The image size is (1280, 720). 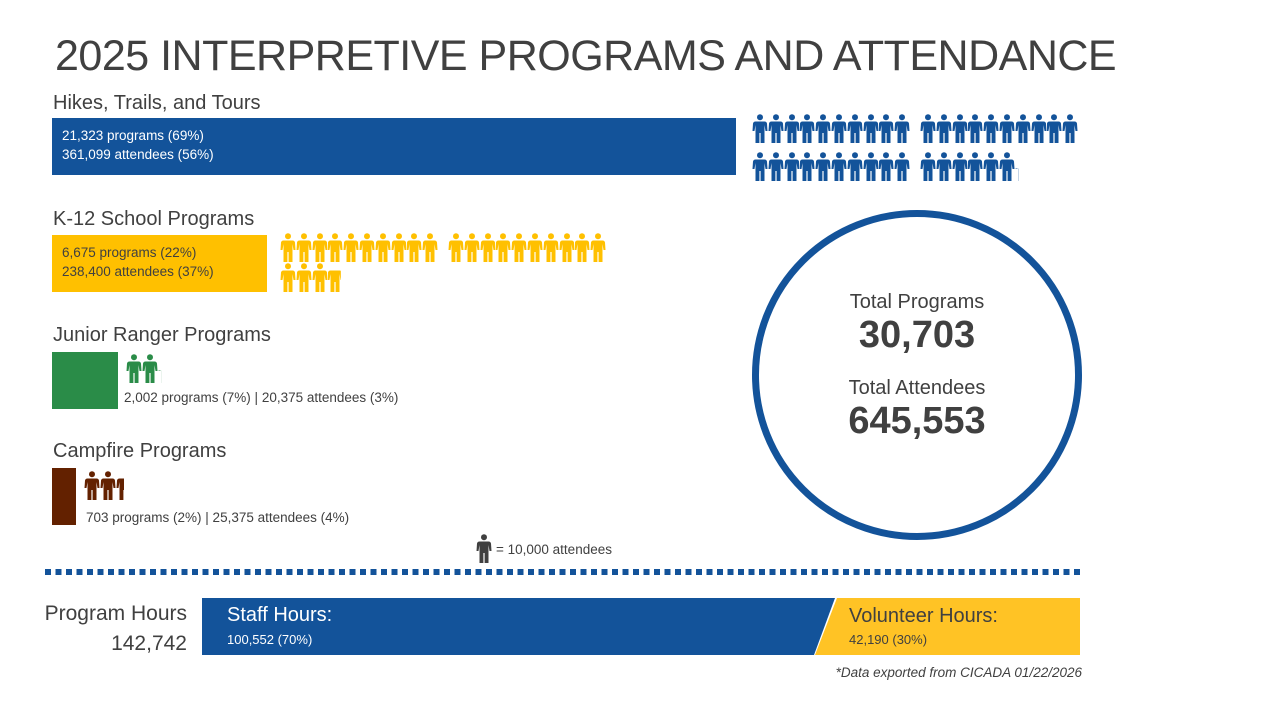 I want to click on hikes-attendees: 361,099 attendees (56%), so click(x=138, y=154).